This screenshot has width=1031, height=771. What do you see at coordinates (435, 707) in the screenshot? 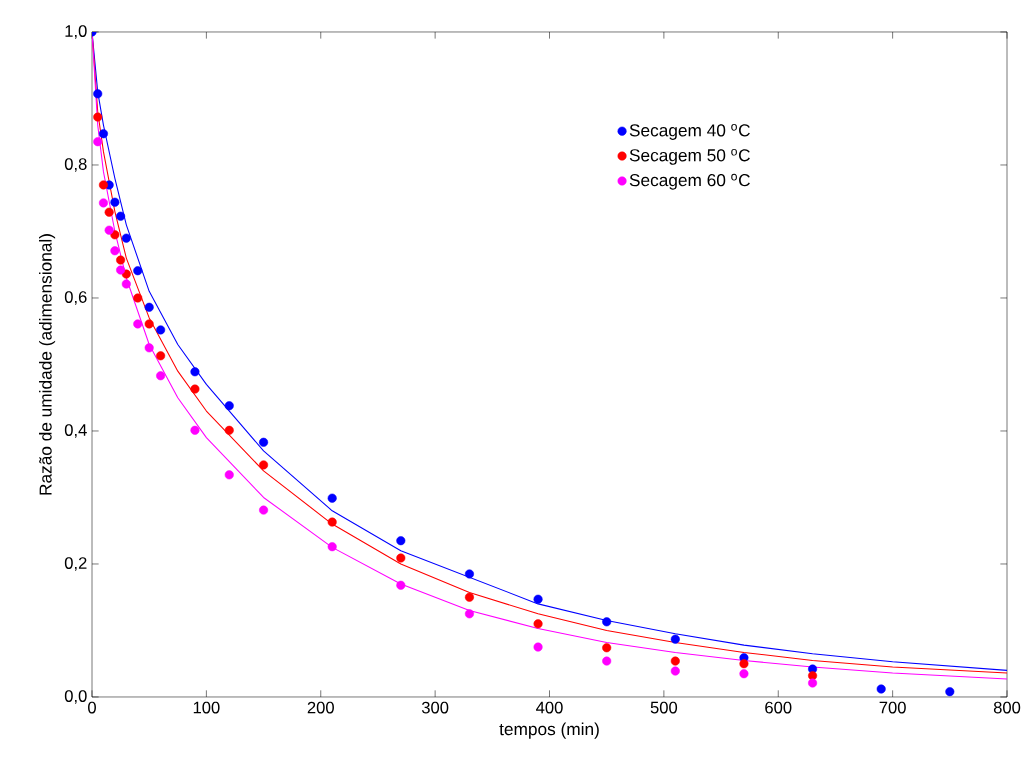
I see `x-tick-label: 300` at bounding box center [435, 707].